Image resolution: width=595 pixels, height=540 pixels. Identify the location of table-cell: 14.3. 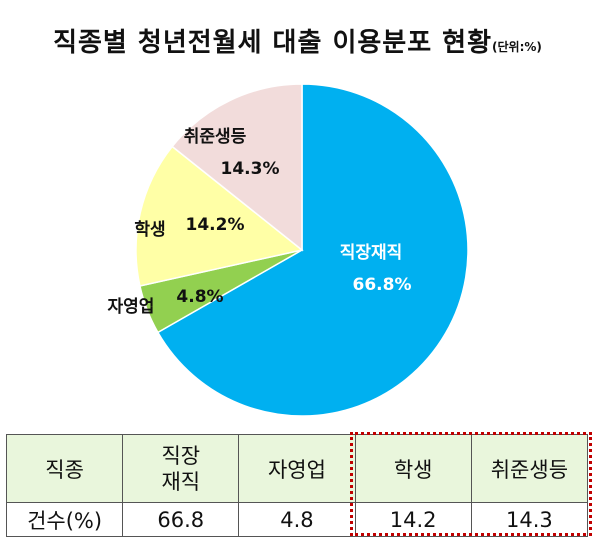
(529, 519).